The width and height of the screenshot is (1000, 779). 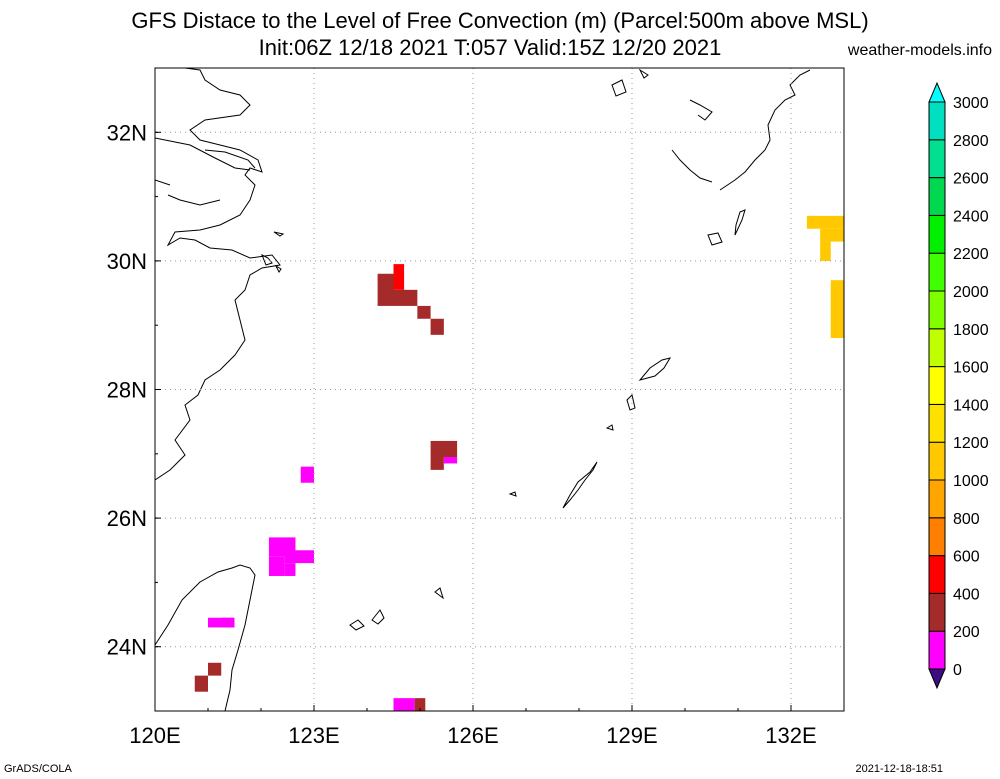 What do you see at coordinates (472, 735) in the screenshot?
I see `x-tick-label-2: 126E` at bounding box center [472, 735].